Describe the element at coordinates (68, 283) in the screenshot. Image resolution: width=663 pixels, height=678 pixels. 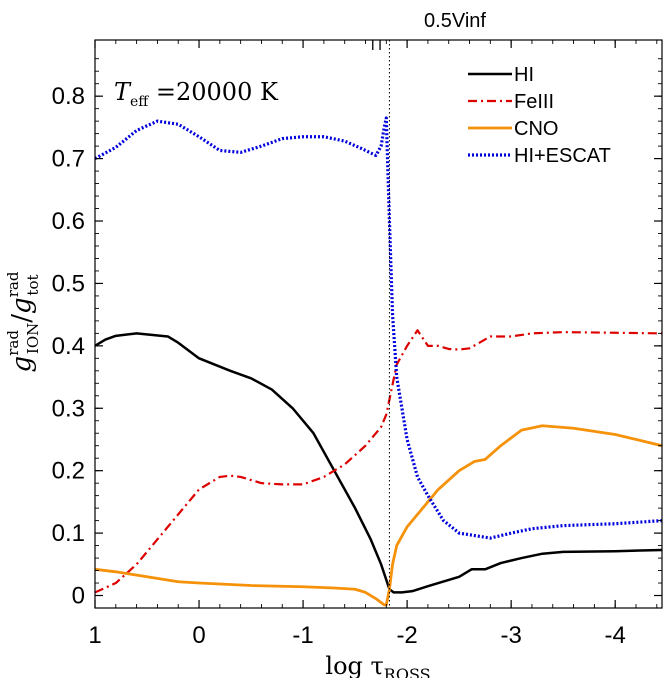
I see `y-tick-label: 0.5` at that location.